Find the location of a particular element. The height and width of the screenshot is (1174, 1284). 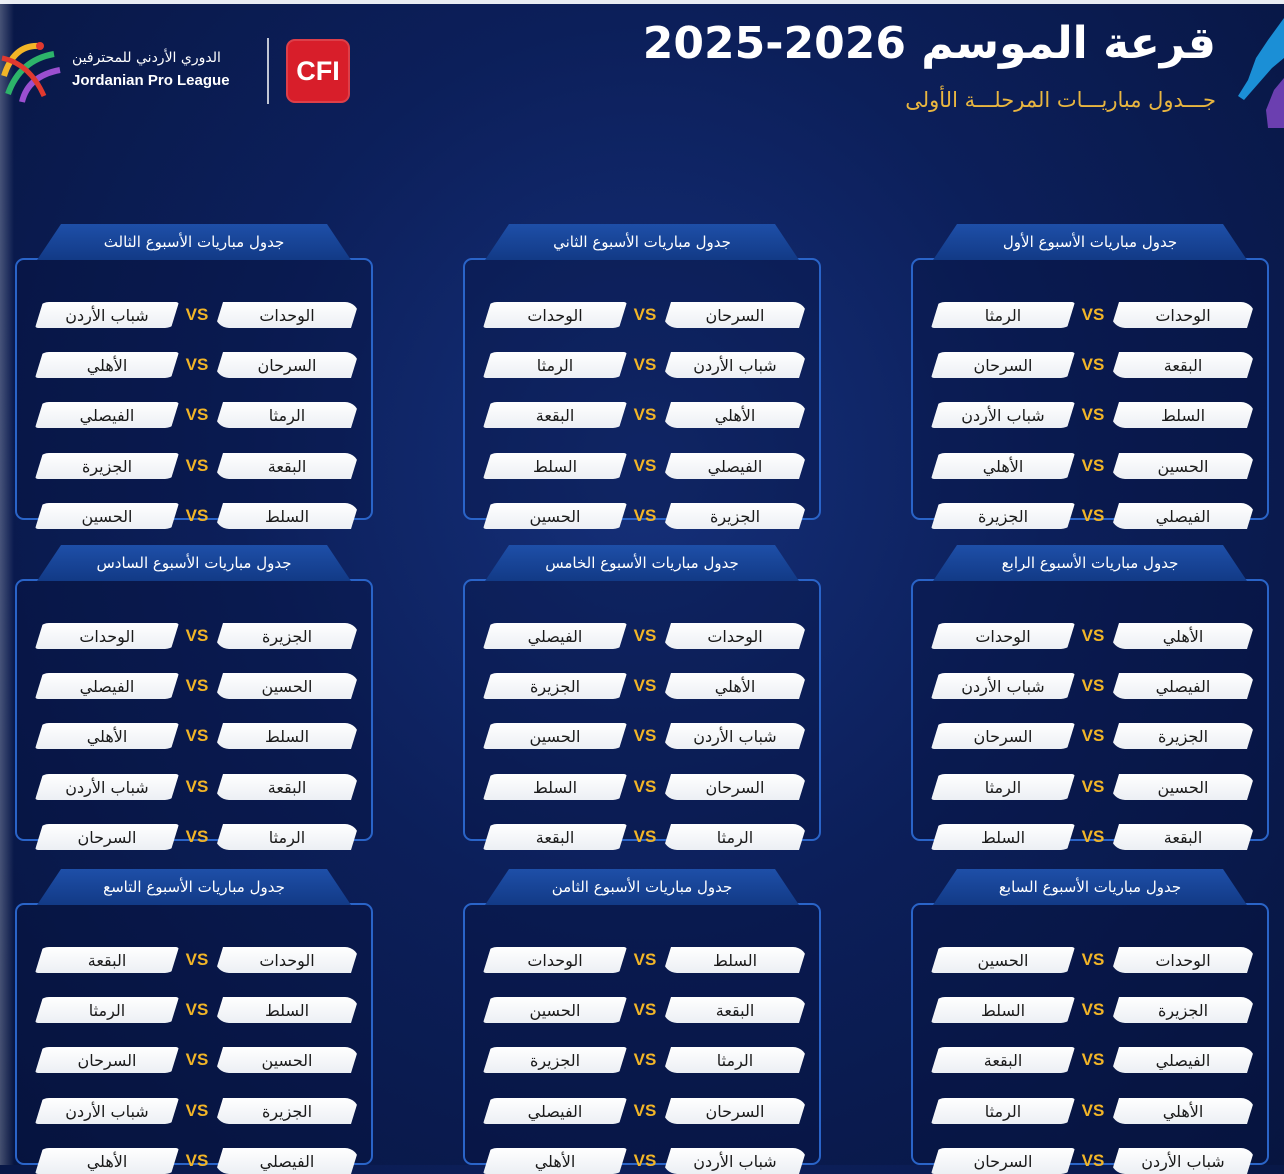

match-row: الحسين VS شباب الأردن is located at coordinates (645, 736).